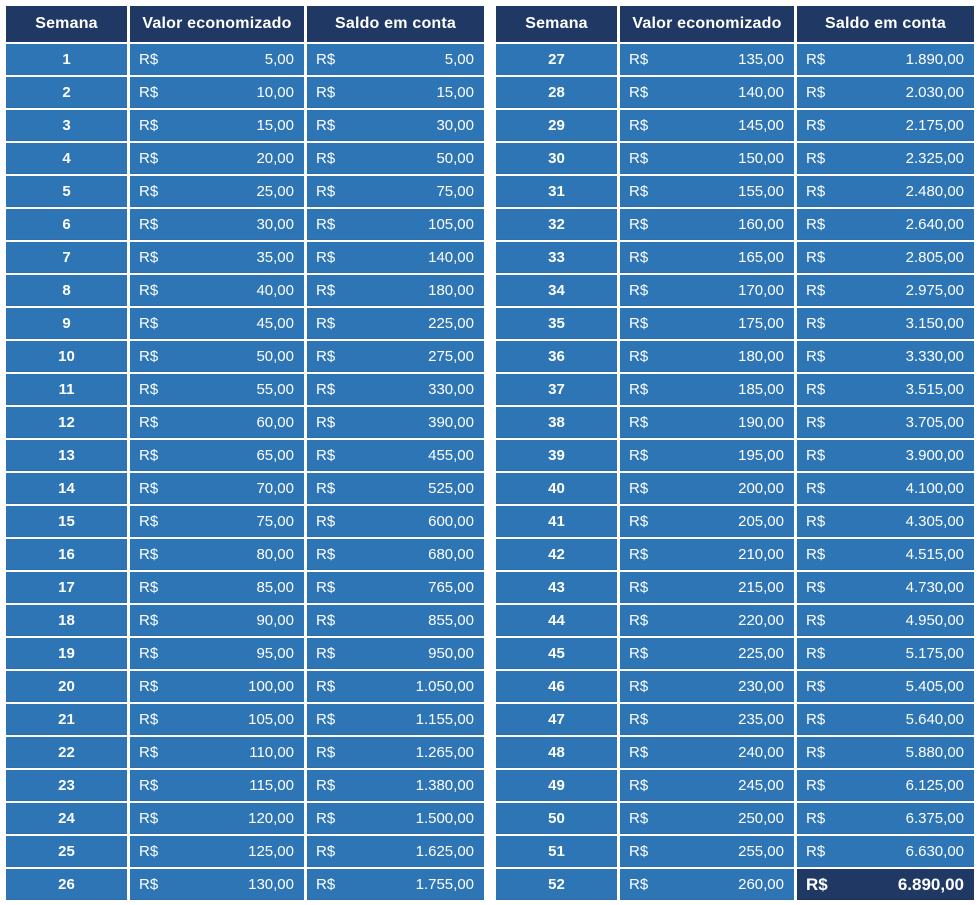  I want to click on amount: 5.175,00, so click(934, 653).